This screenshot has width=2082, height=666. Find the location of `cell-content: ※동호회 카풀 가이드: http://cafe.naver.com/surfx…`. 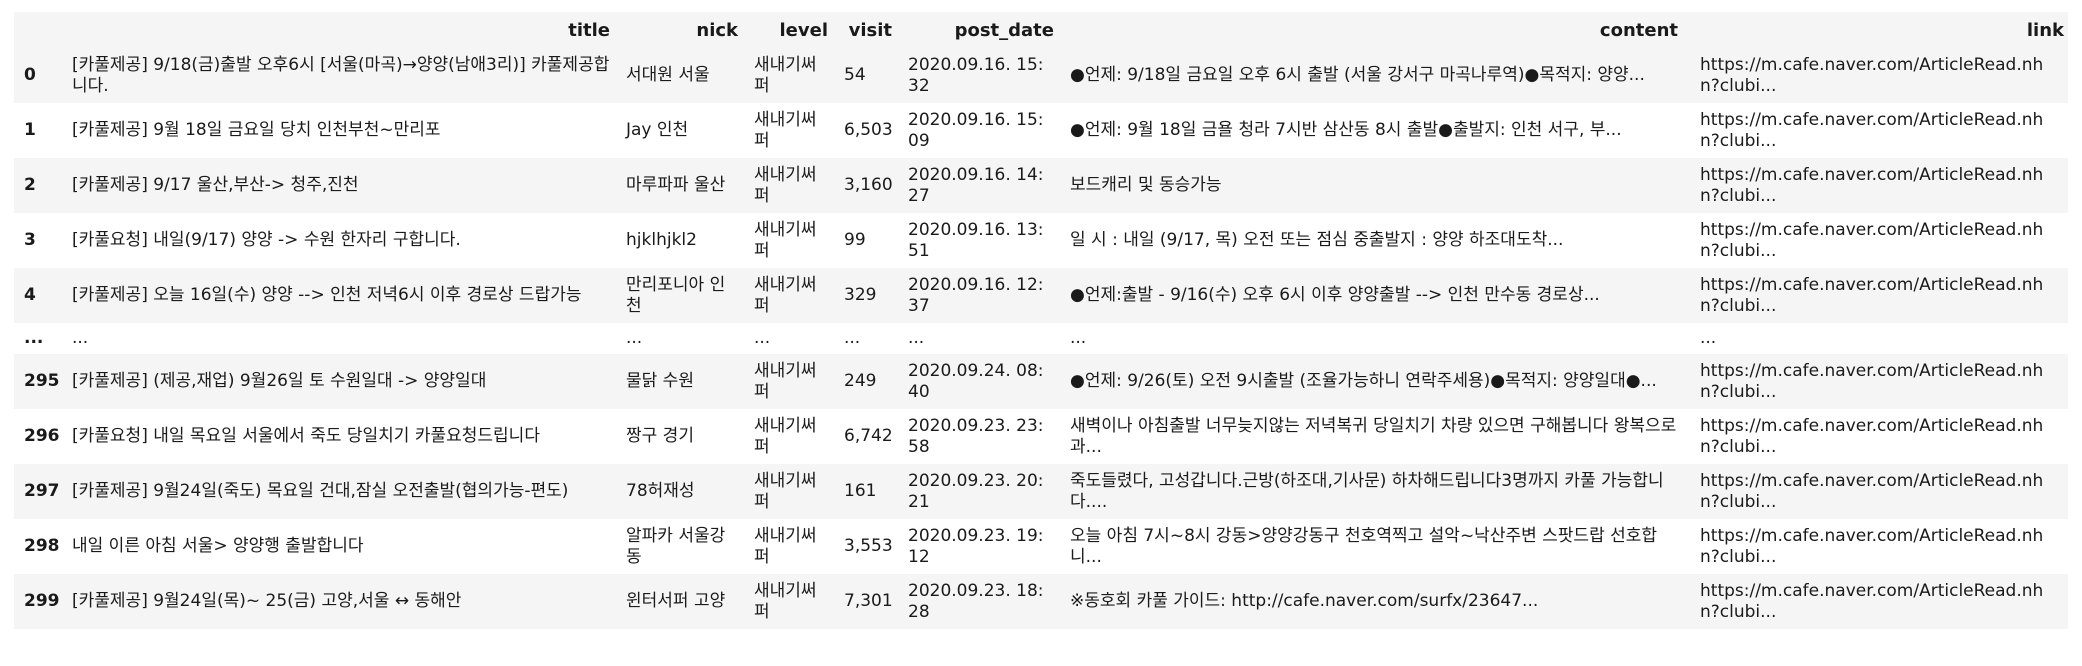

cell-content: ※동호회 카풀 가이드: http://cafe.naver.com/surfx… is located at coordinates (1304, 601).